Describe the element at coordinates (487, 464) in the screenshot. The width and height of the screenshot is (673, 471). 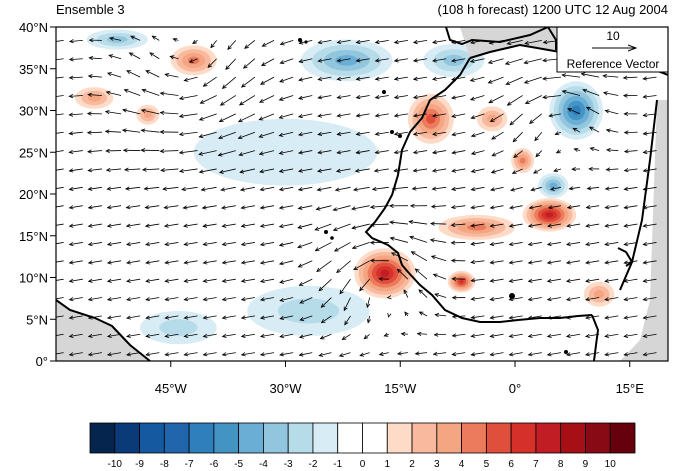
I see `colorbar-label: 5` at that location.